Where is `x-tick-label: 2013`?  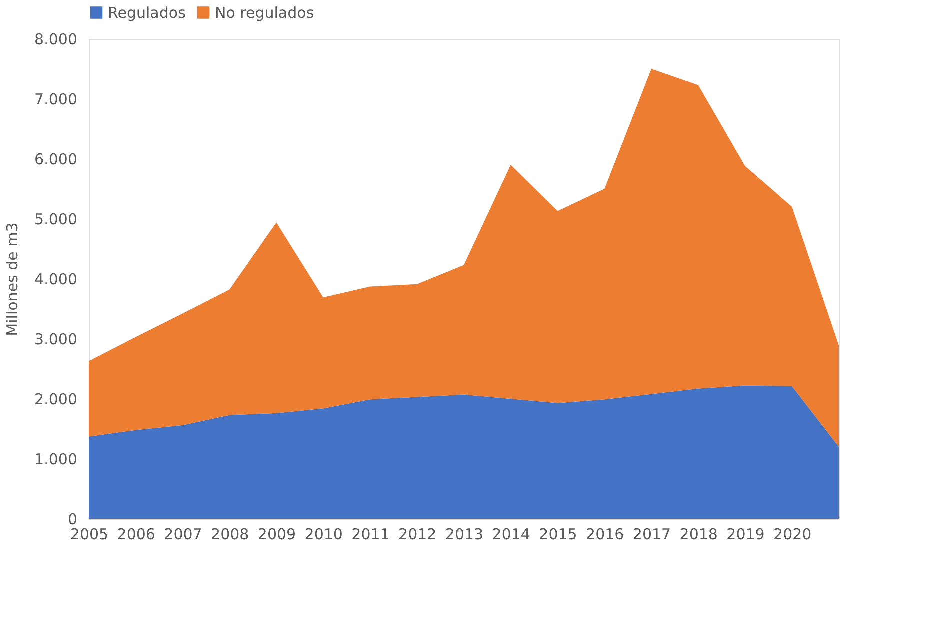
x-tick-label: 2013 is located at coordinates (464, 535).